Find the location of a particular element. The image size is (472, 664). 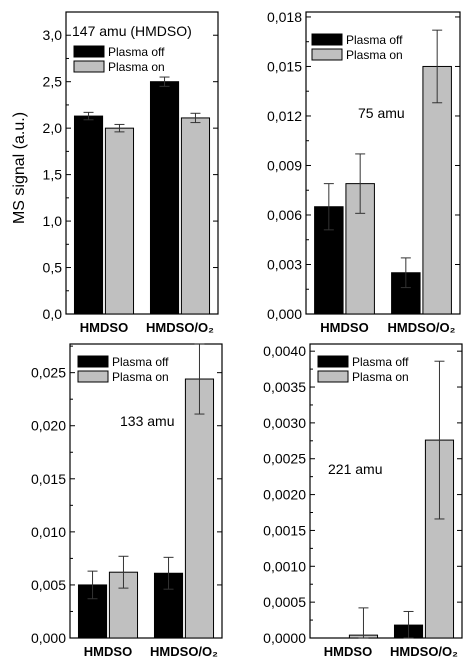

y-tick-label: 0,009 is located at coordinates (284, 165).